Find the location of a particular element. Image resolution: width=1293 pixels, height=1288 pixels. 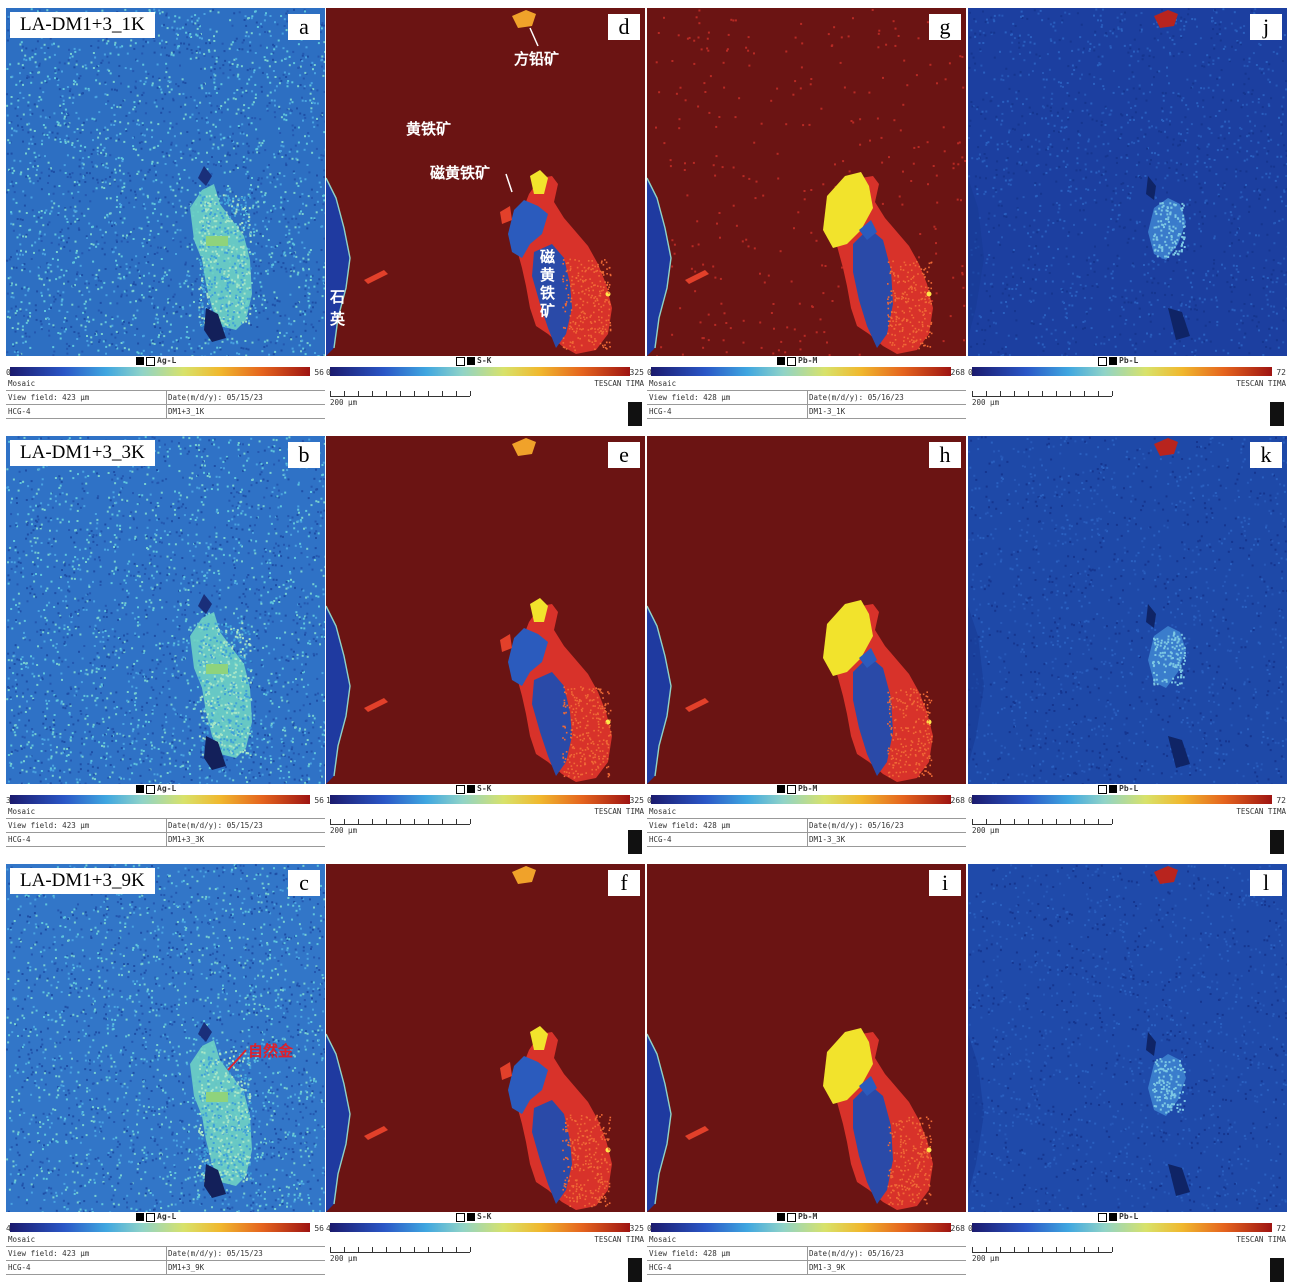

colorbar-min: 3 is located at coordinates (8, 800).